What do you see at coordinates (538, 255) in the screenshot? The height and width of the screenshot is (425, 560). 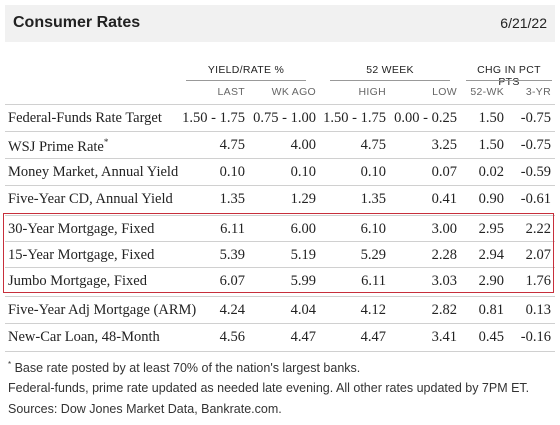 I see `cell-chg-3-yr: 2.07` at bounding box center [538, 255].